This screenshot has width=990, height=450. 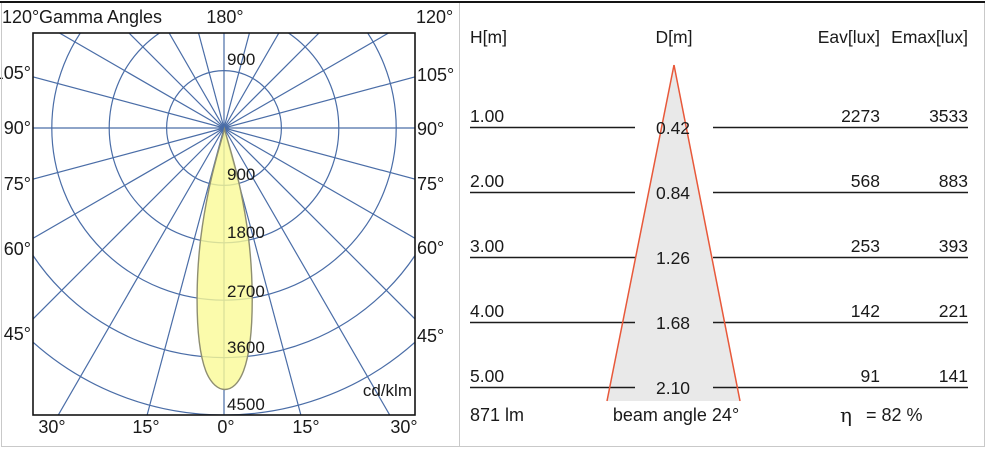 I want to click on angle-label-bottom-30L: 30°, so click(x=52, y=427).